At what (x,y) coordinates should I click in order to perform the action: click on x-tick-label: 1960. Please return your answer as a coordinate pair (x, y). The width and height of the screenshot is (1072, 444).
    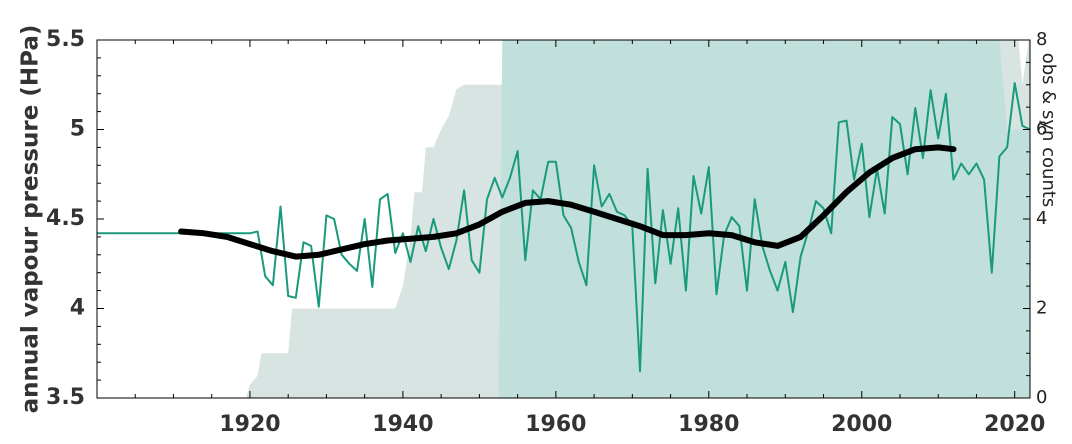
    Looking at the image, I should click on (555, 424).